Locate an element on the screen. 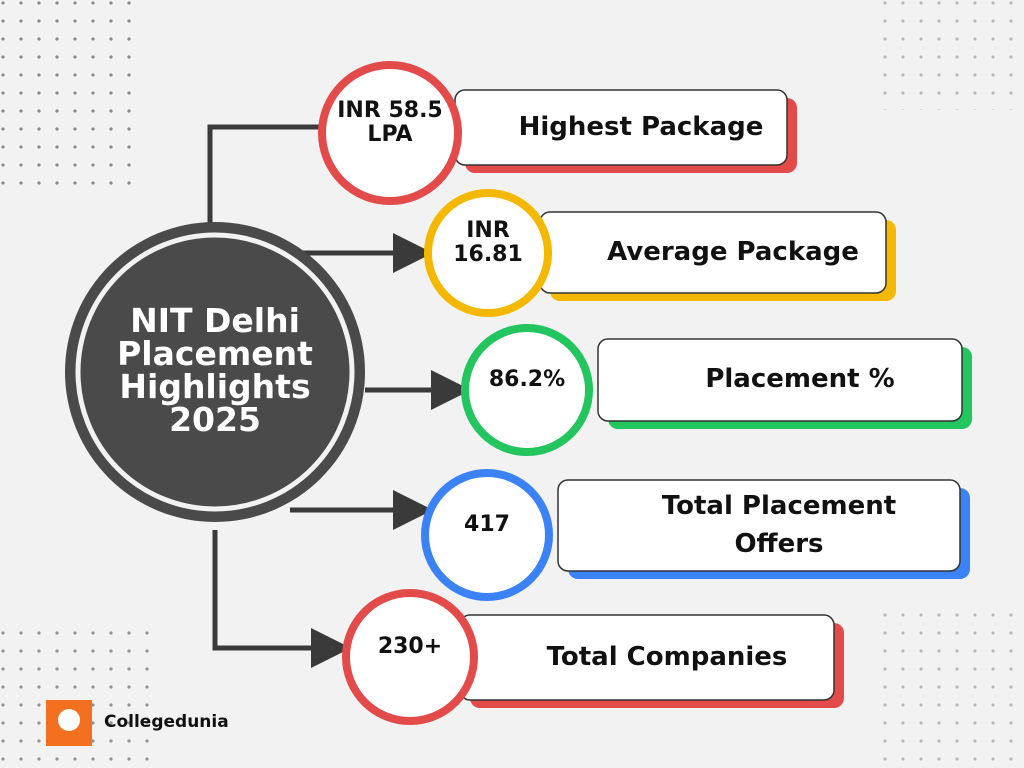 The image size is (1024, 768). item-value: 230+ is located at coordinates (410, 646).